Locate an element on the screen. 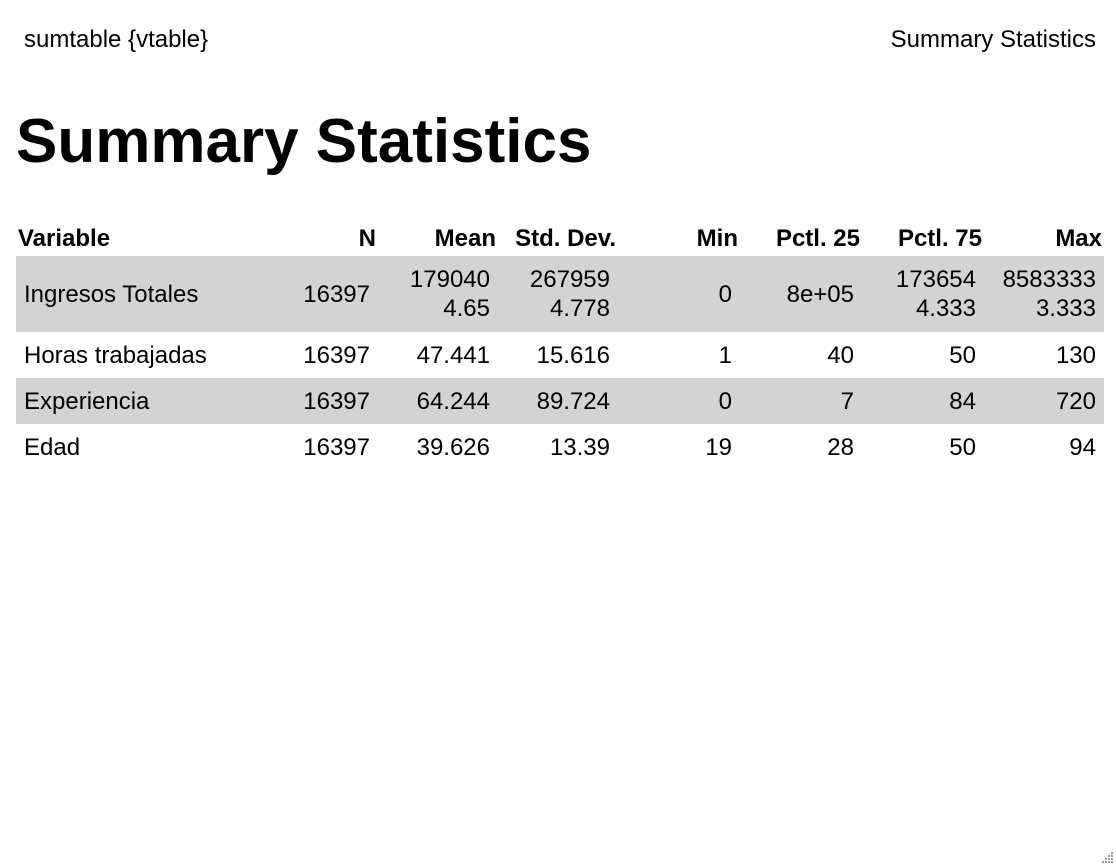 The image size is (1116, 866). cell-max: 130 is located at coordinates (1075, 355).